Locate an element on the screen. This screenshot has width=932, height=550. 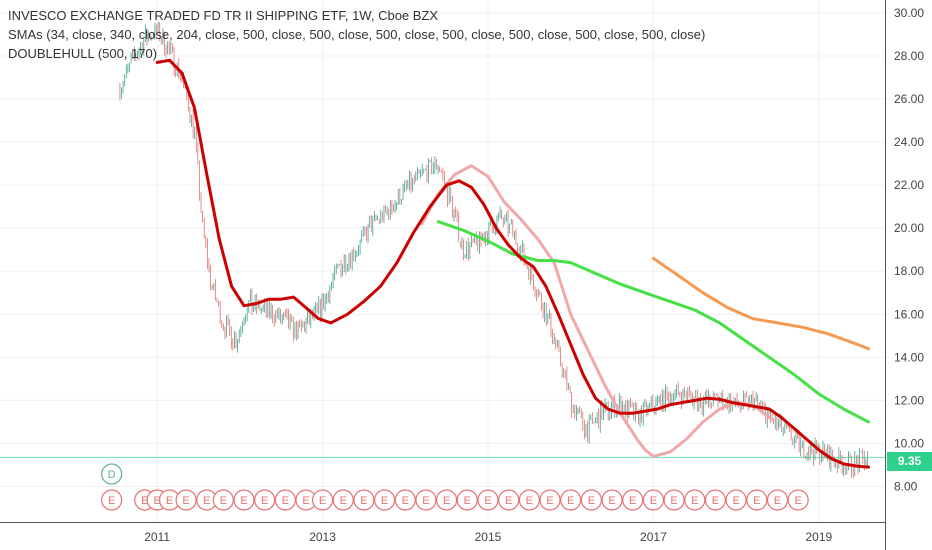
x-tick-label: 2011 is located at coordinates (157, 537).